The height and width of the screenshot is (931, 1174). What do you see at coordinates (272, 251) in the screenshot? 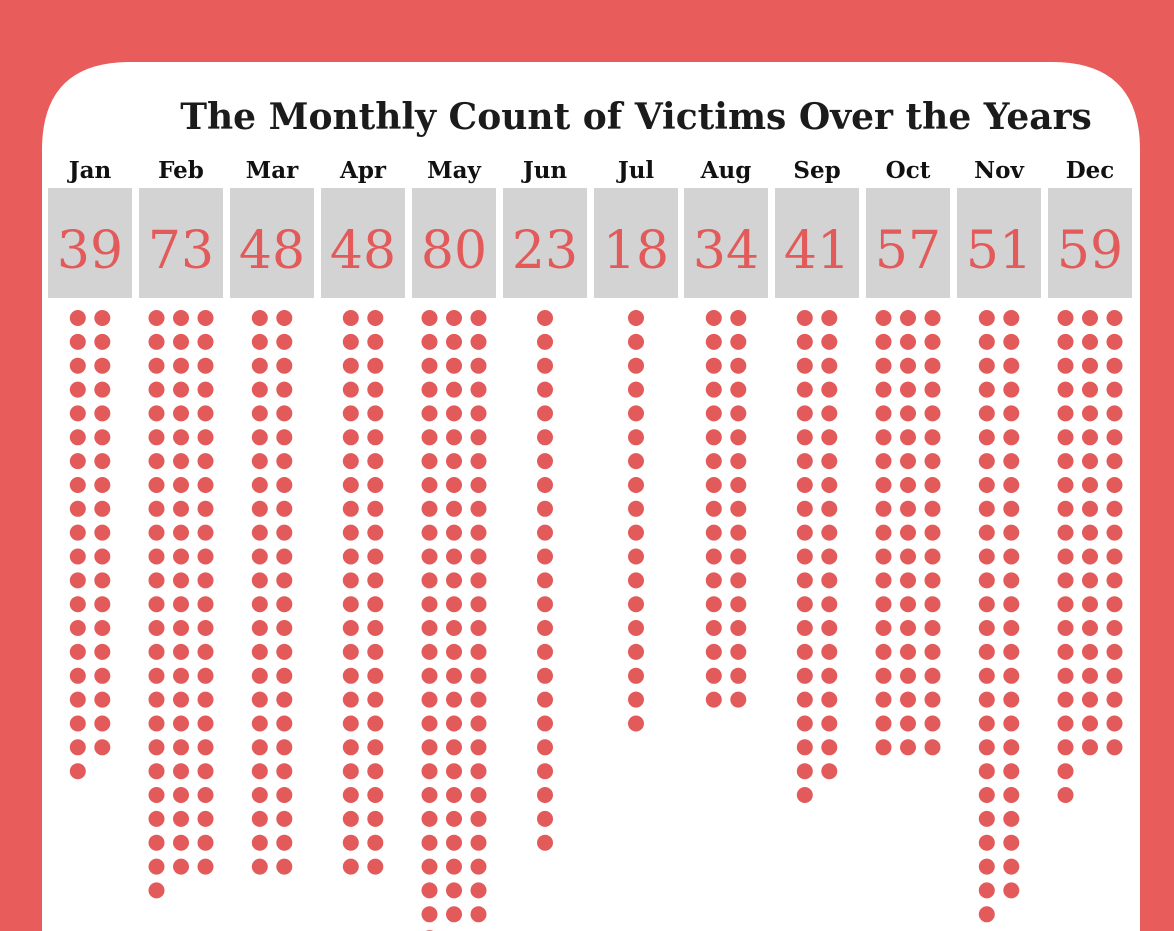
I see `count-label: 48` at bounding box center [272, 251].